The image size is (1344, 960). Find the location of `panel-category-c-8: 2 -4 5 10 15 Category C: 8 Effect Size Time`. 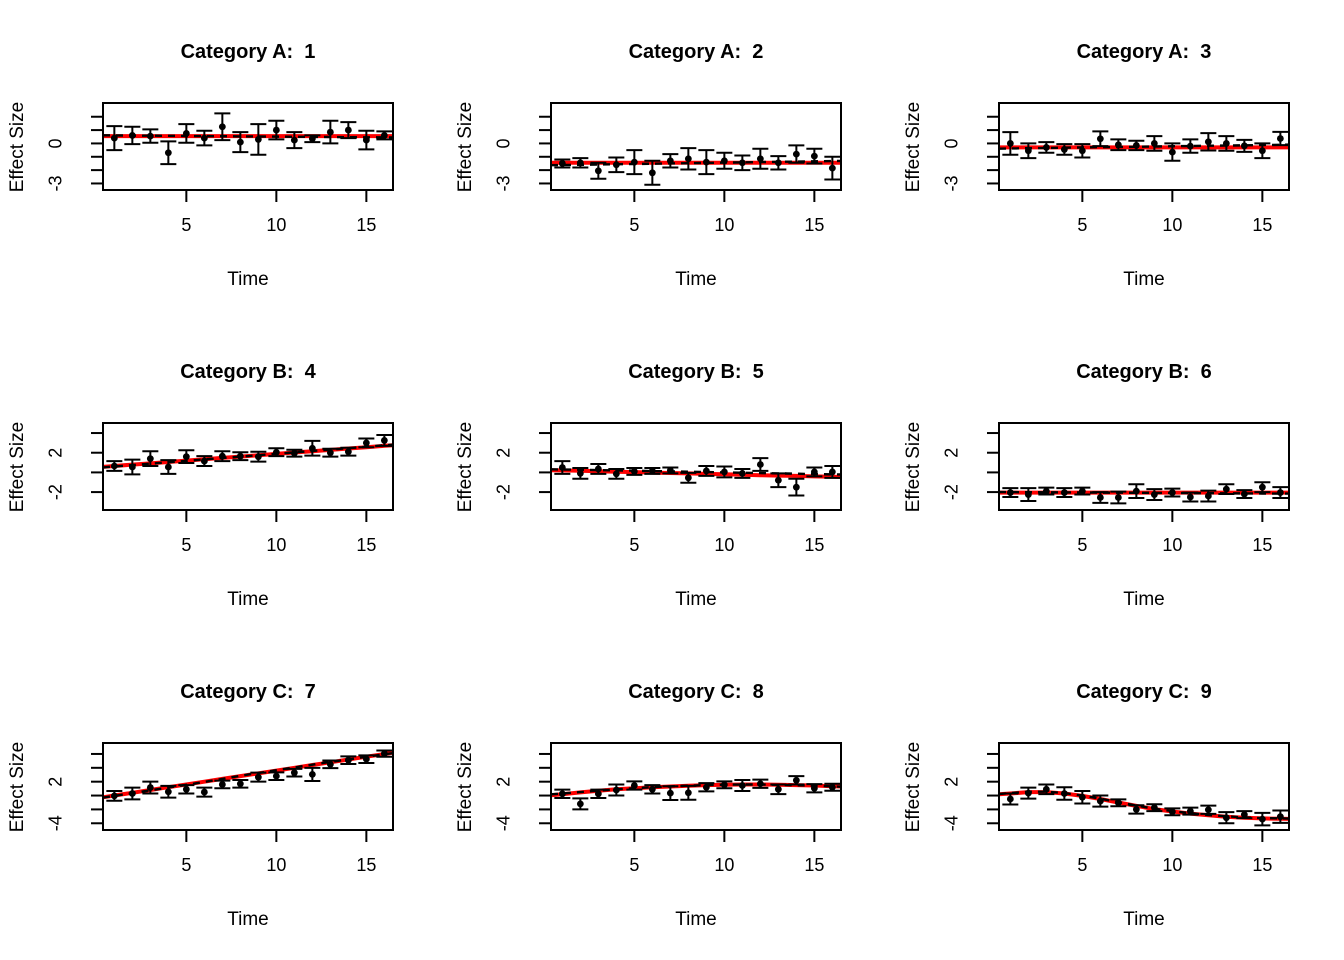

panel-category-c-8: 2 -4 5 10 15 Category C: 8 Effect Size Time is located at coordinates (672, 800).